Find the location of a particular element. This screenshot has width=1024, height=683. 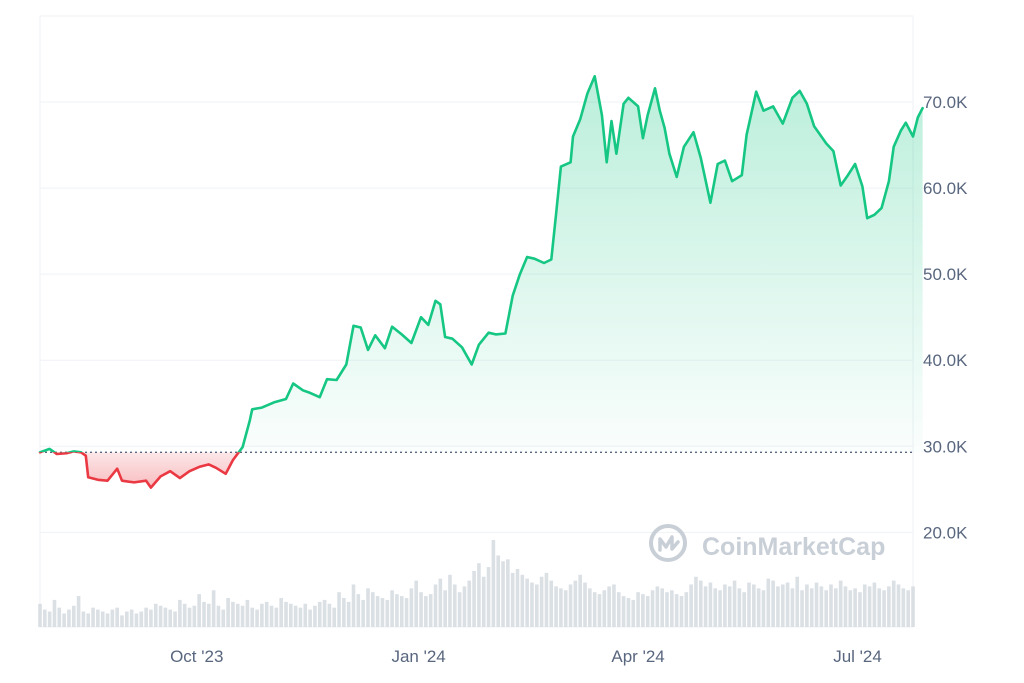

y-tick-label: 50.0K is located at coordinates (945, 274).